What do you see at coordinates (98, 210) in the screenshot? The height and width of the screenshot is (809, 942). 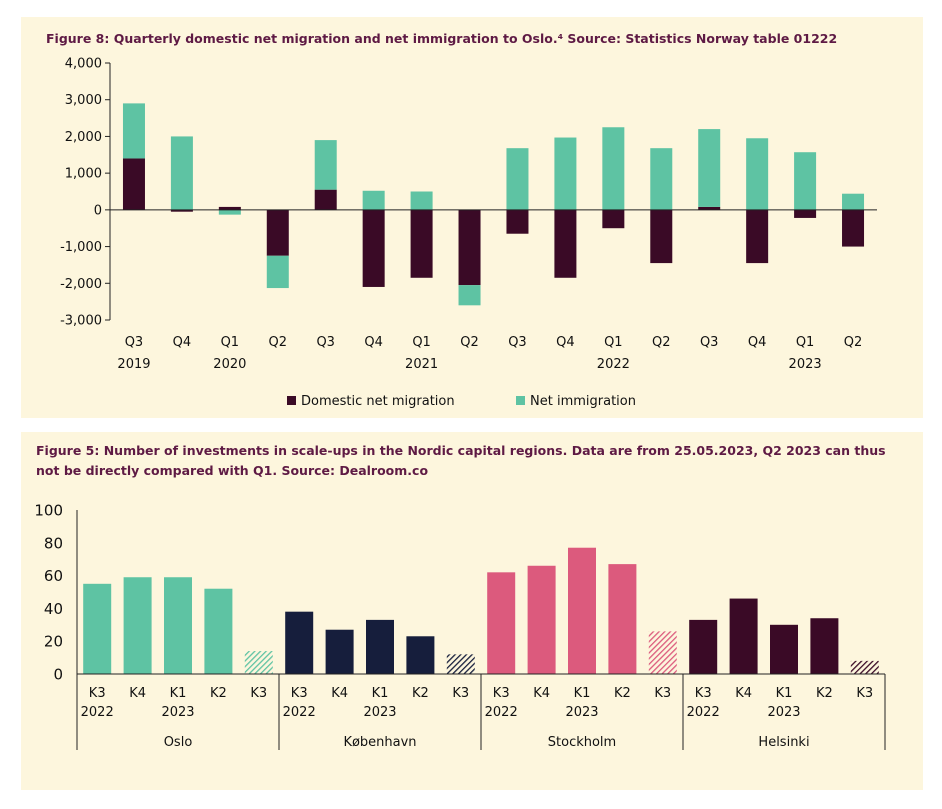 I see `chart1-ytick-label: 0` at bounding box center [98, 210].